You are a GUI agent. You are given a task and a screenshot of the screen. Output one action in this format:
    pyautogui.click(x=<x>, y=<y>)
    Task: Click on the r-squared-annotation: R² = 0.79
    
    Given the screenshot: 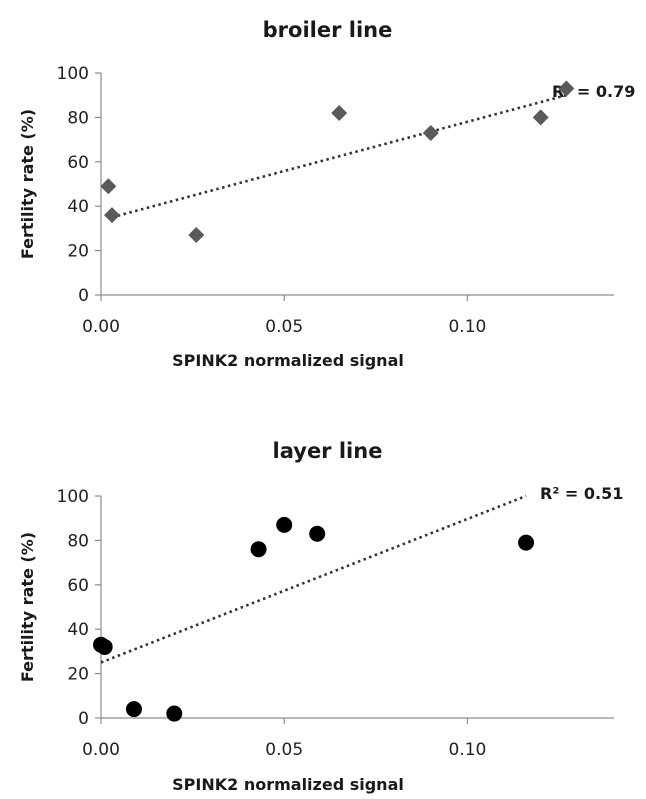 What is the action you would take?
    pyautogui.click(x=593, y=91)
    